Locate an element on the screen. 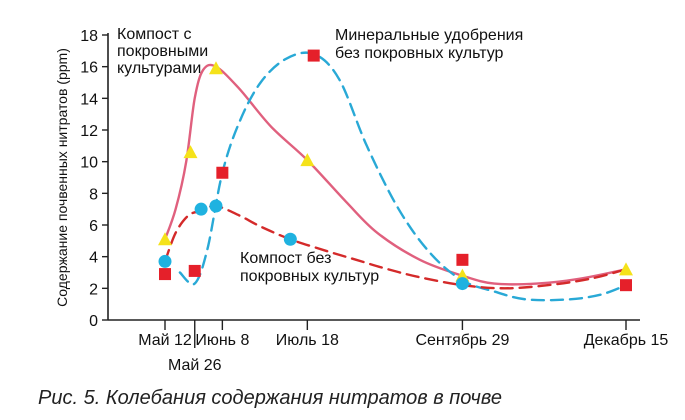  y-tick-label: 0 is located at coordinates (93, 321).